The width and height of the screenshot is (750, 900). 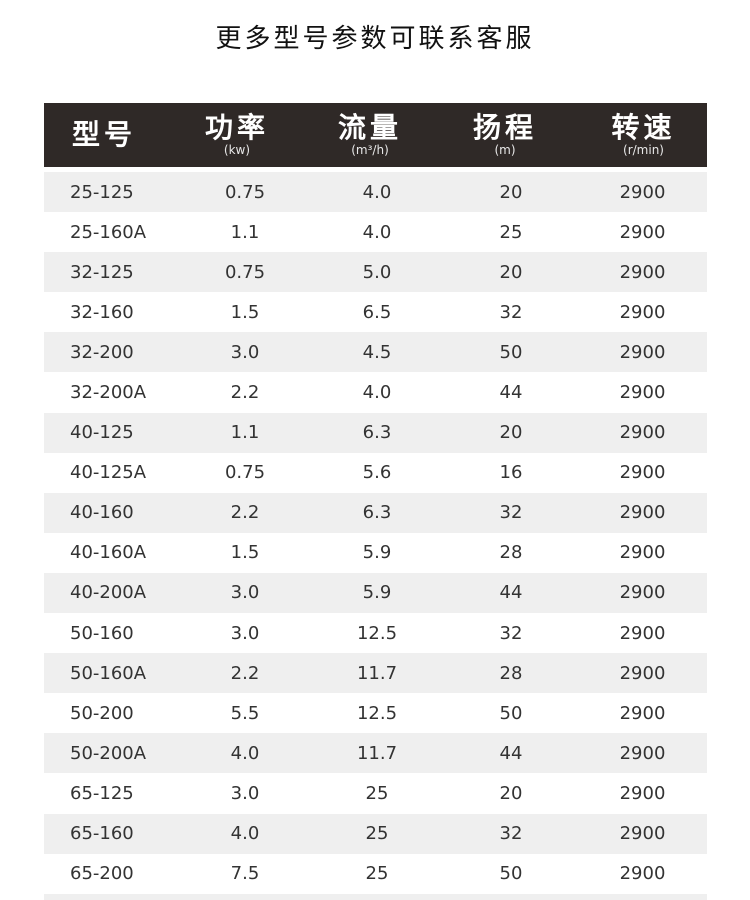 I want to click on cell-head: 28, so click(x=511, y=673).